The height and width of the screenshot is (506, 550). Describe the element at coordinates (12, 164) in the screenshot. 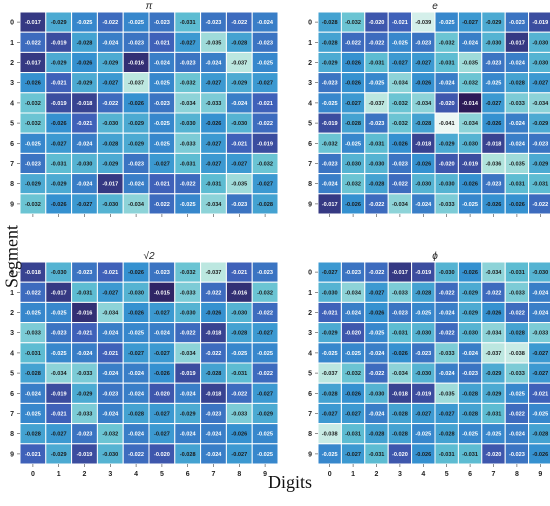

I see `y-tick-label: 7` at that location.